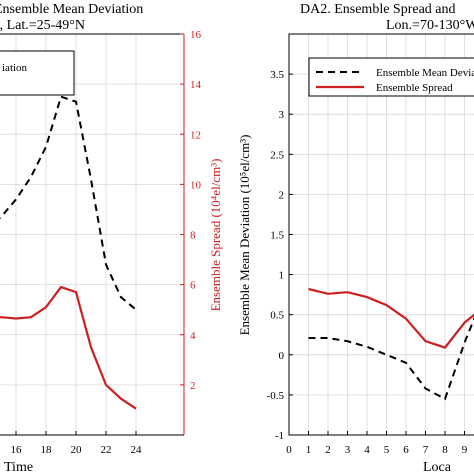 This screenshot has height=474, width=474. I want to click on right-y-tick-label: -0.5, so click(276, 396).